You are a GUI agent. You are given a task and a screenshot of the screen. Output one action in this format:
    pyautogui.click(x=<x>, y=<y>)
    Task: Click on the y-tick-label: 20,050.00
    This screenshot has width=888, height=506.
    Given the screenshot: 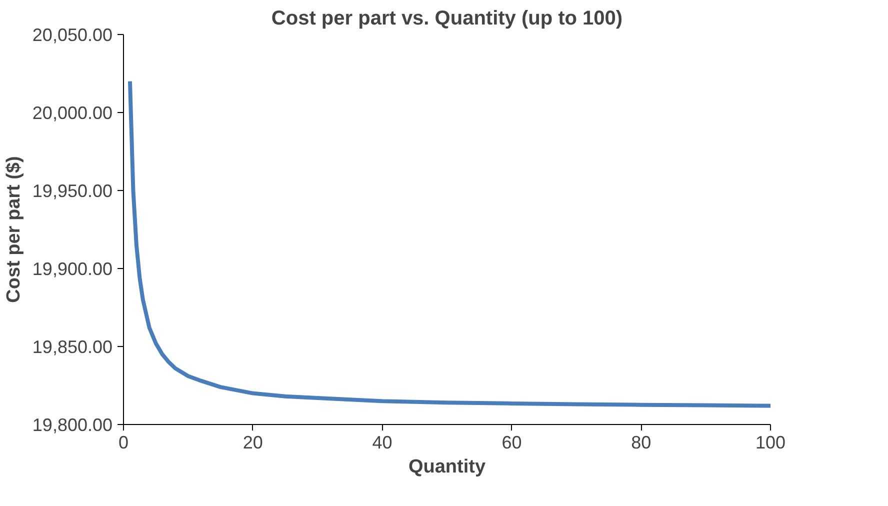 What is the action you would take?
    pyautogui.click(x=72, y=35)
    